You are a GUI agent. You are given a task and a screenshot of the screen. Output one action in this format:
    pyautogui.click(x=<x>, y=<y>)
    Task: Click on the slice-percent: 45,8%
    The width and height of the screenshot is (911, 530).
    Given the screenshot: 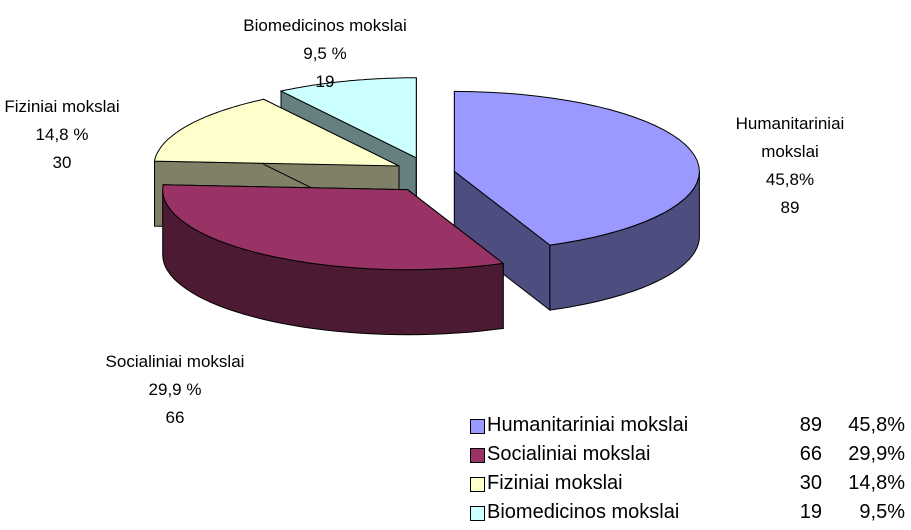 What is the action you would take?
    pyautogui.click(x=790, y=179)
    